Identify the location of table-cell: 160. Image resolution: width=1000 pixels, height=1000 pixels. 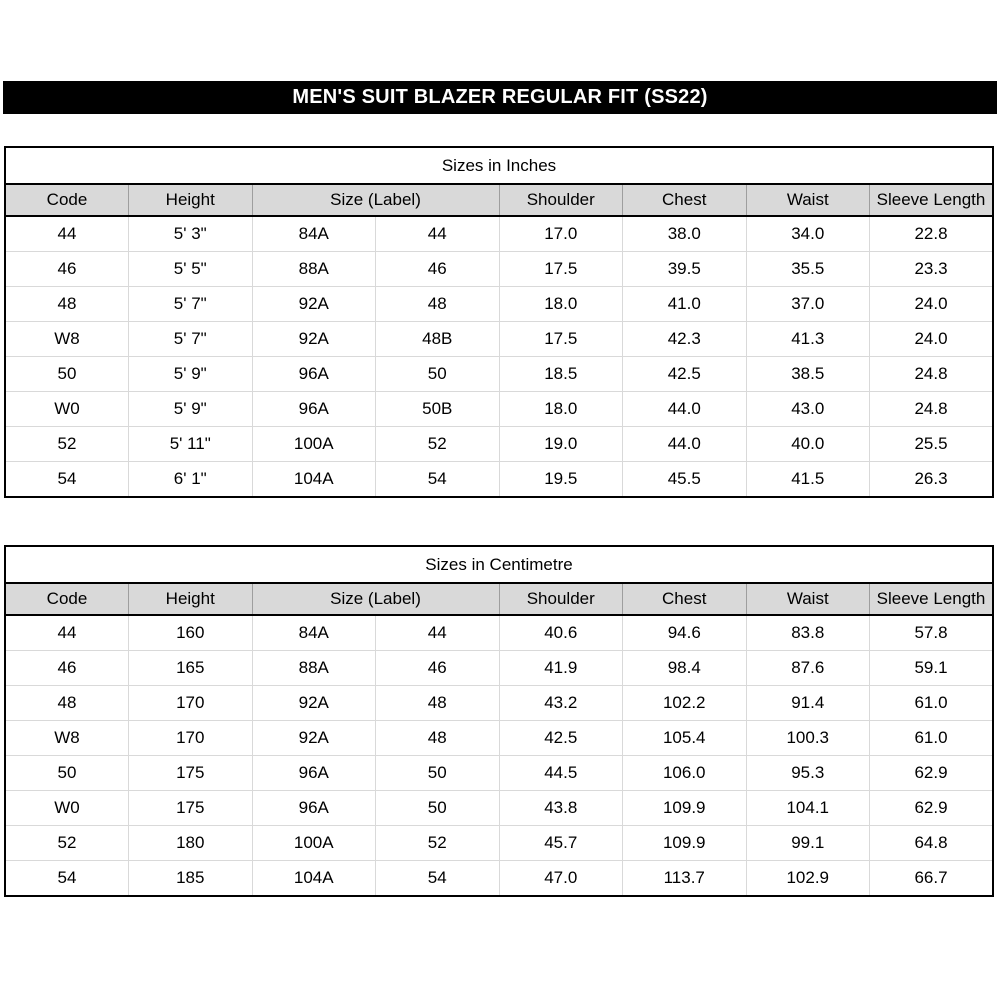
(190, 632).